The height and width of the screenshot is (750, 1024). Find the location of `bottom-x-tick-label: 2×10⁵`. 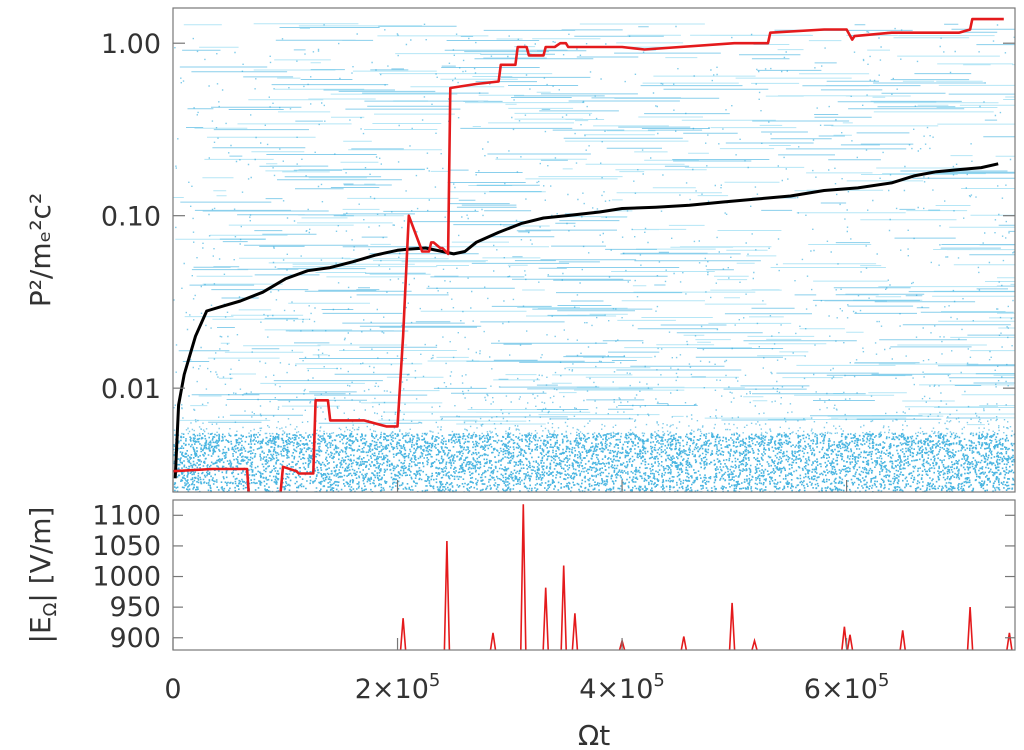

bottom-x-tick-label: 2×10⁵ is located at coordinates (398, 687).